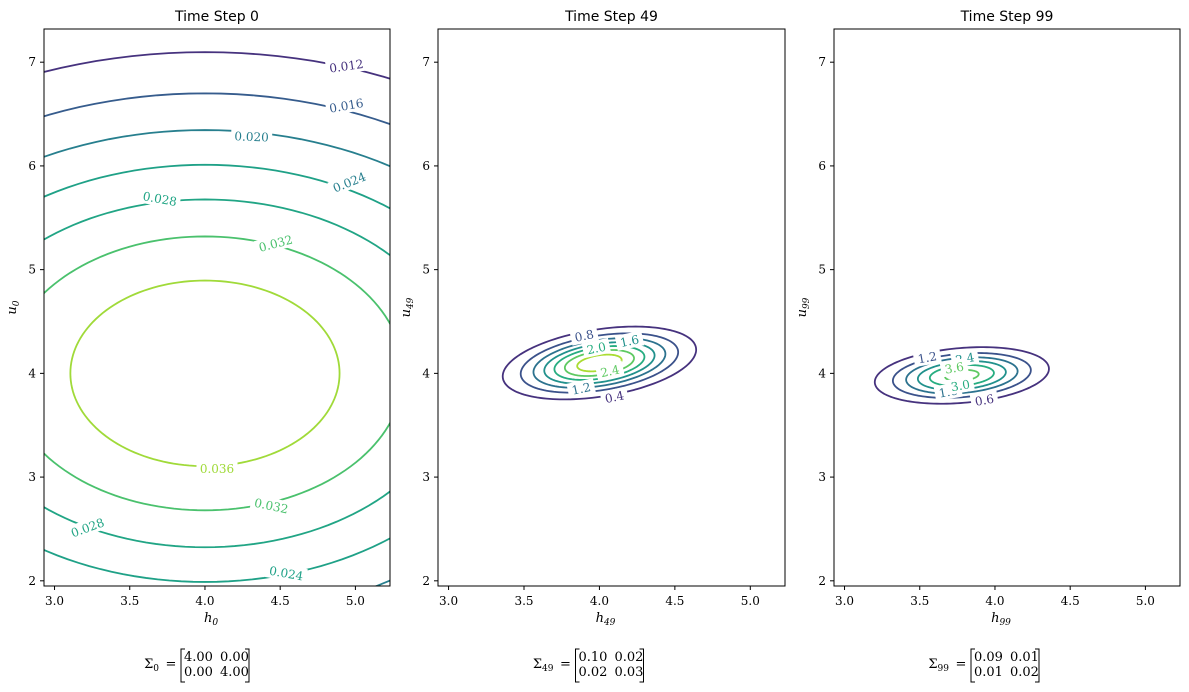 Image resolution: width=1189 pixels, height=692 pixels. I want to click on contour-label-5: 2.4, so click(610, 370).